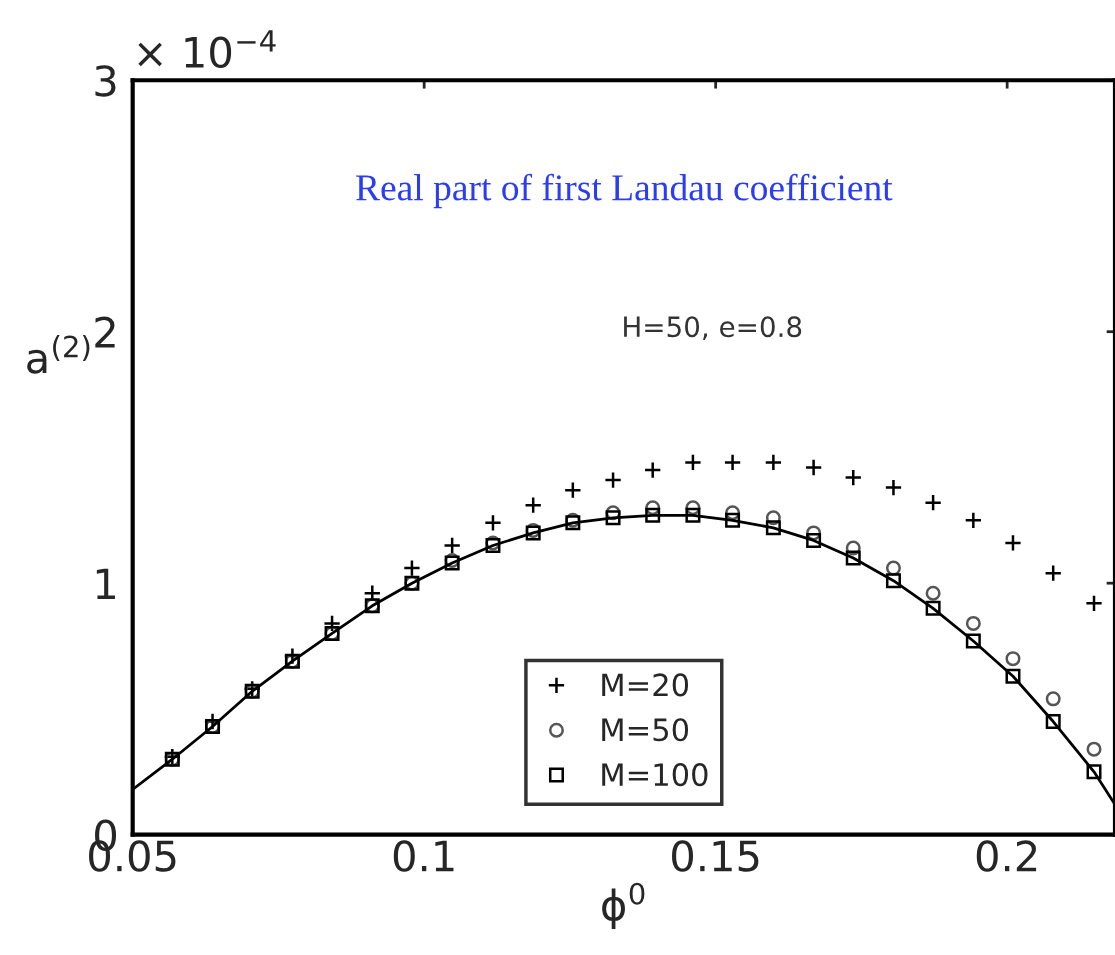 The height and width of the screenshot is (955, 1115). I want to click on y-tick-label: 1, so click(105, 584).